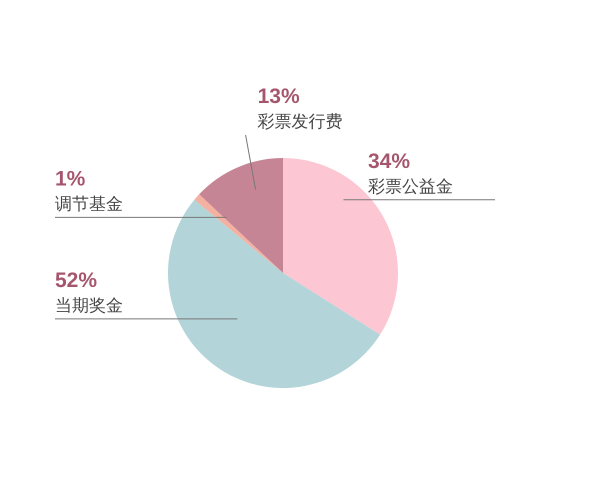 This screenshot has height=480, width=600. I want to click on data-label: 13%, so click(279, 96).